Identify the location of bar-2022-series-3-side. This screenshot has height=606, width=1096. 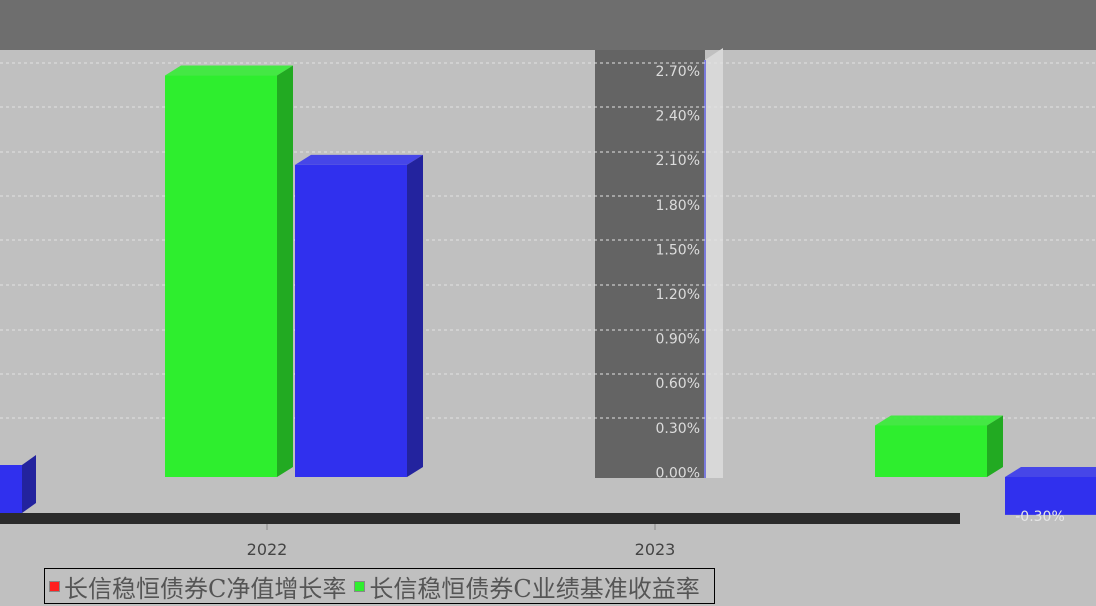
(415, 315).